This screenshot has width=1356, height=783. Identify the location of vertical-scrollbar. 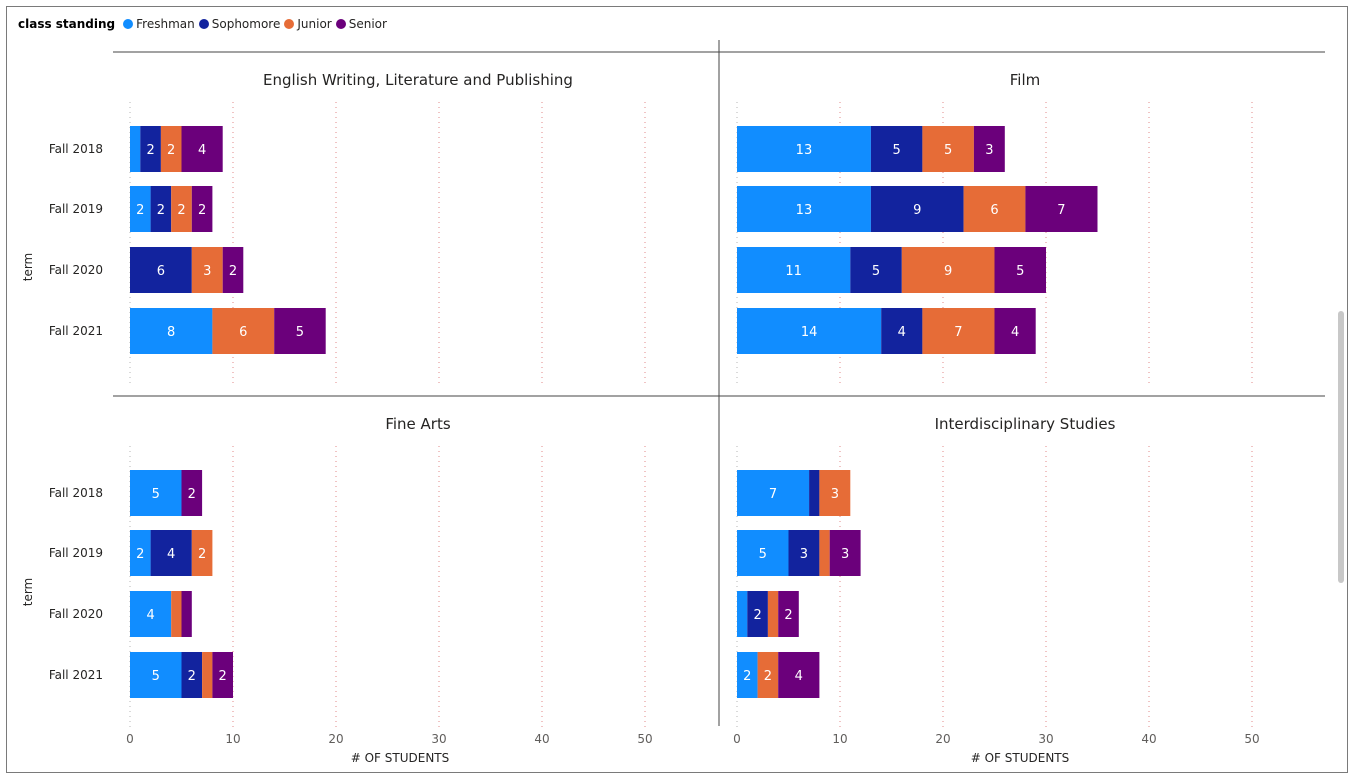
(1341, 447).